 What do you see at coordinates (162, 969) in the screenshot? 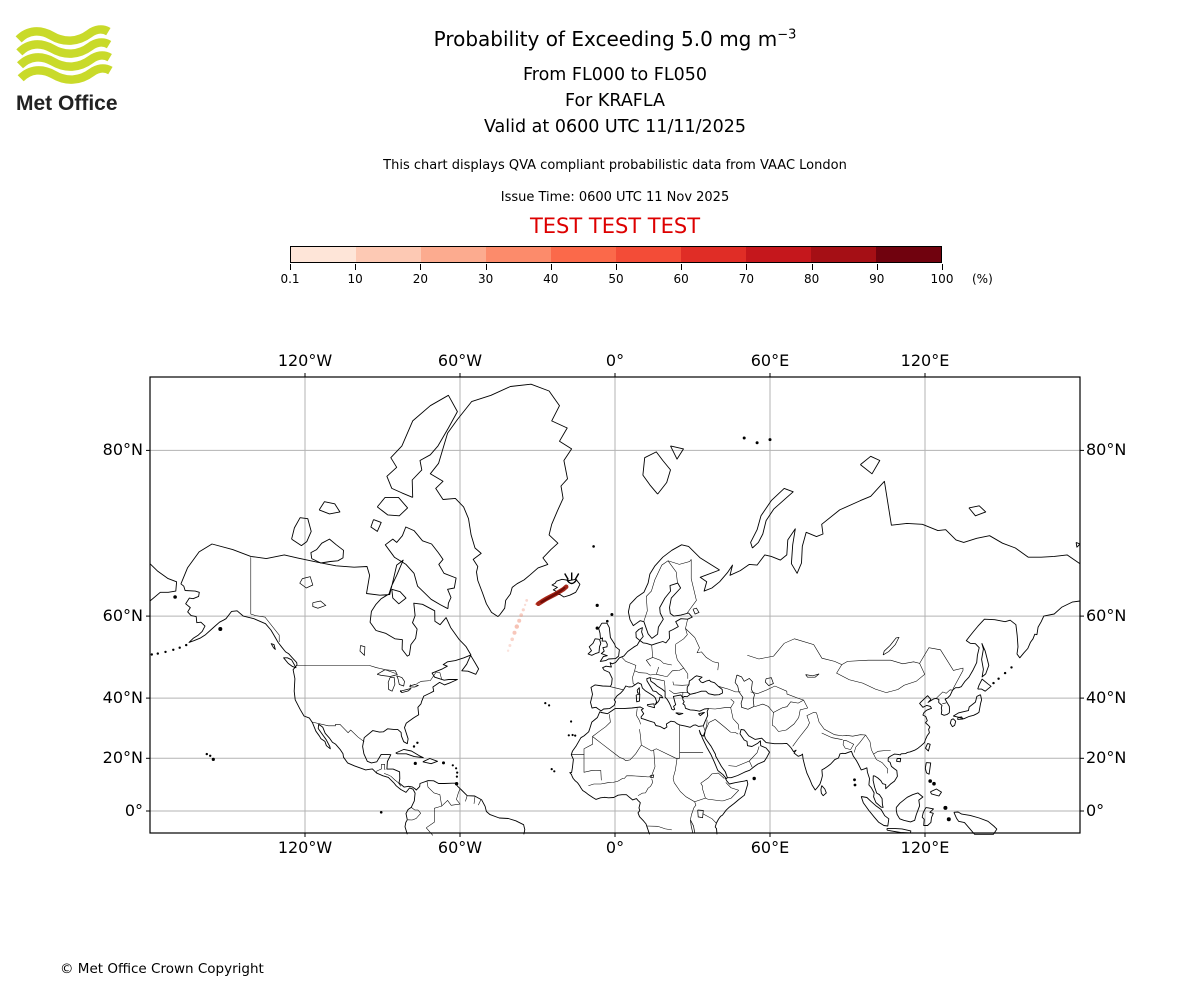
I see `copyright: © Met Office Crown Copyright` at bounding box center [162, 969].